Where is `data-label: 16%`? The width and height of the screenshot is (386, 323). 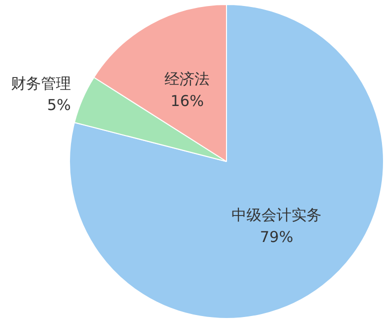 data-label: 16% is located at coordinates (187, 101).